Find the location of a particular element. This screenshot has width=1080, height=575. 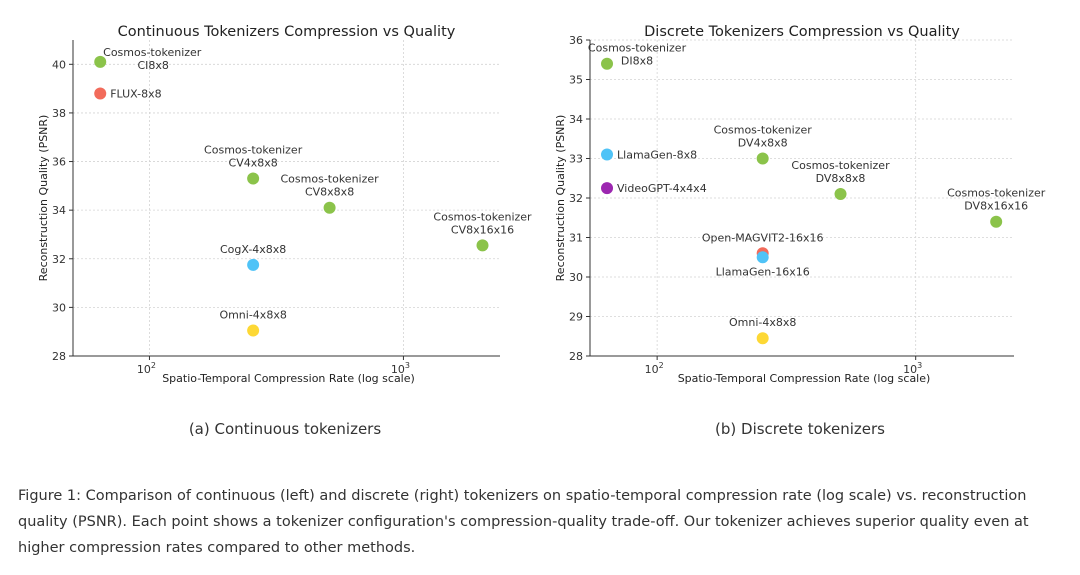

y-tick-label: 31 is located at coordinates (576, 238).